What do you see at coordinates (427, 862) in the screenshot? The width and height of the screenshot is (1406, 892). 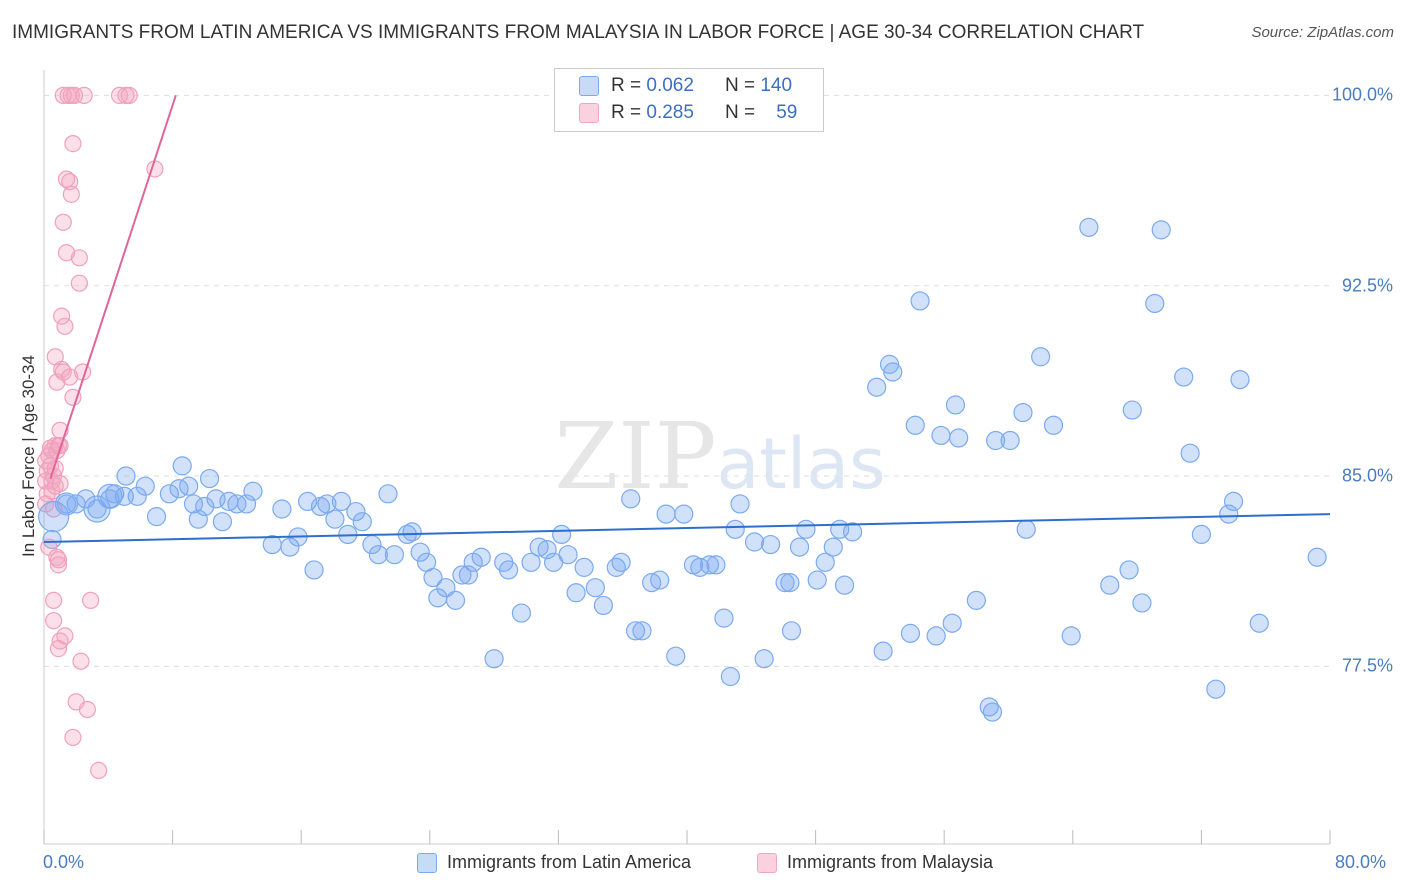 I see `legend-swatch-blue` at bounding box center [427, 862].